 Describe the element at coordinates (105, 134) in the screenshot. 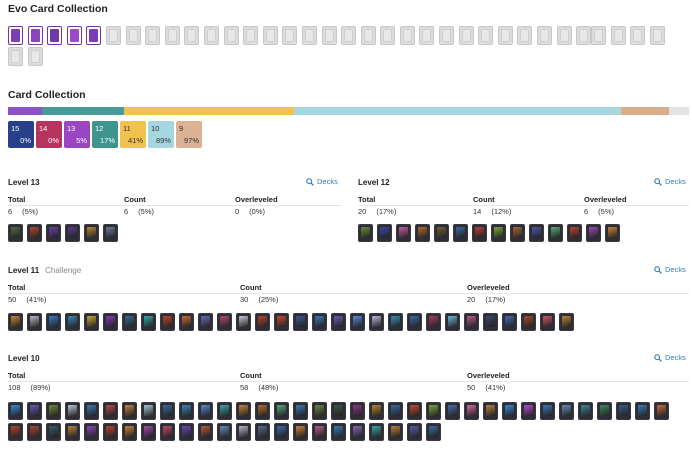

I see `level-tile: 12 17%` at that location.